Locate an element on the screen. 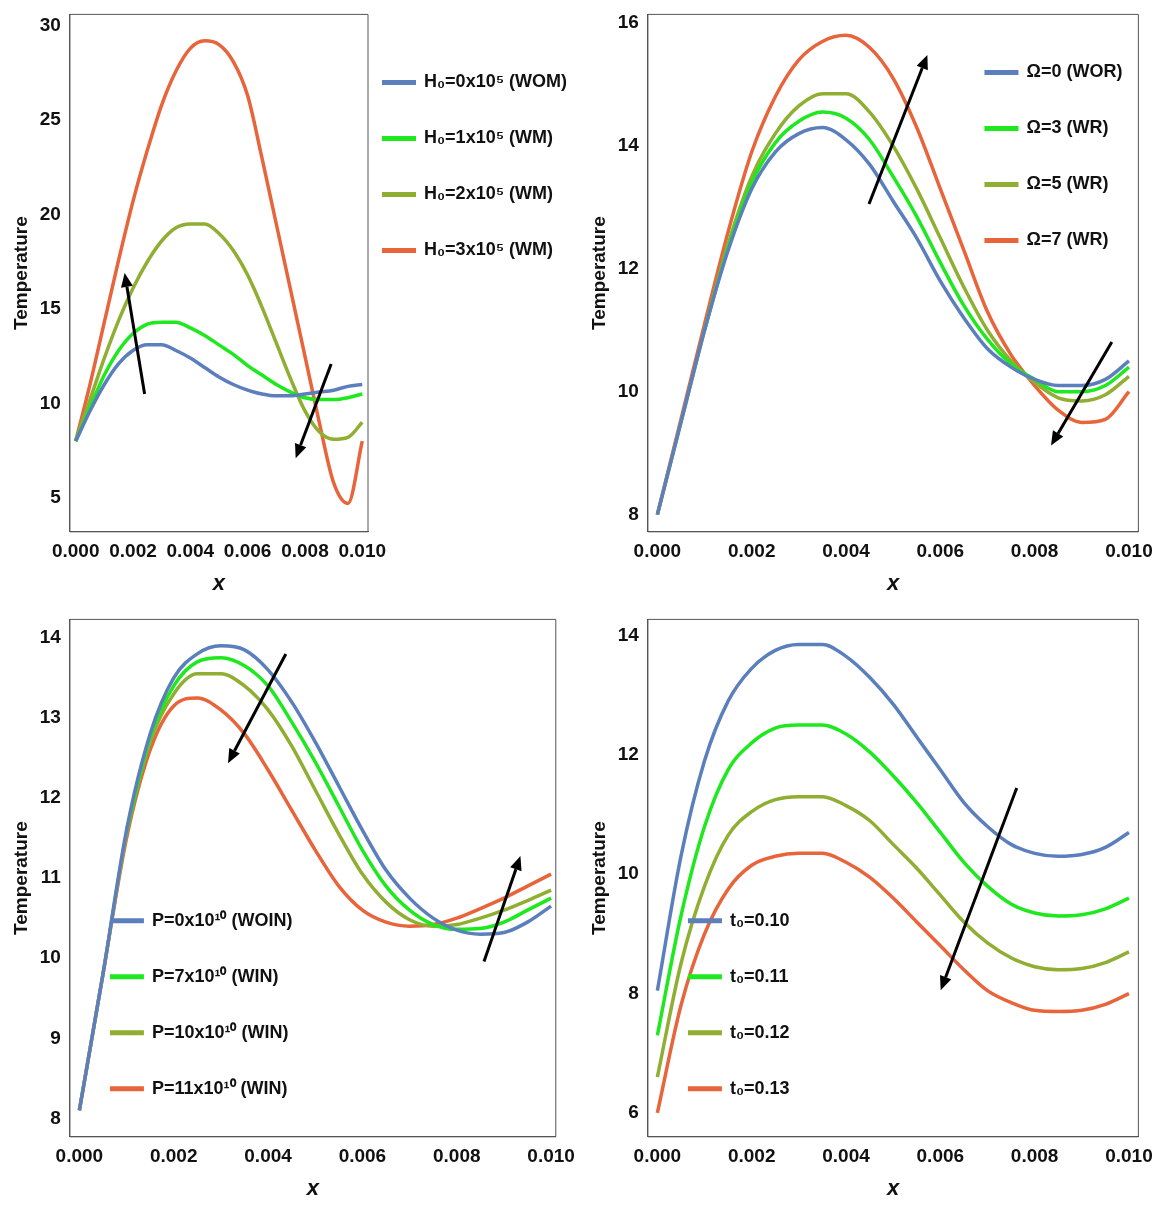 This screenshot has width=1157, height=1221. legend-label: H₀=2x10⁵ (WM) is located at coordinates (489, 193).